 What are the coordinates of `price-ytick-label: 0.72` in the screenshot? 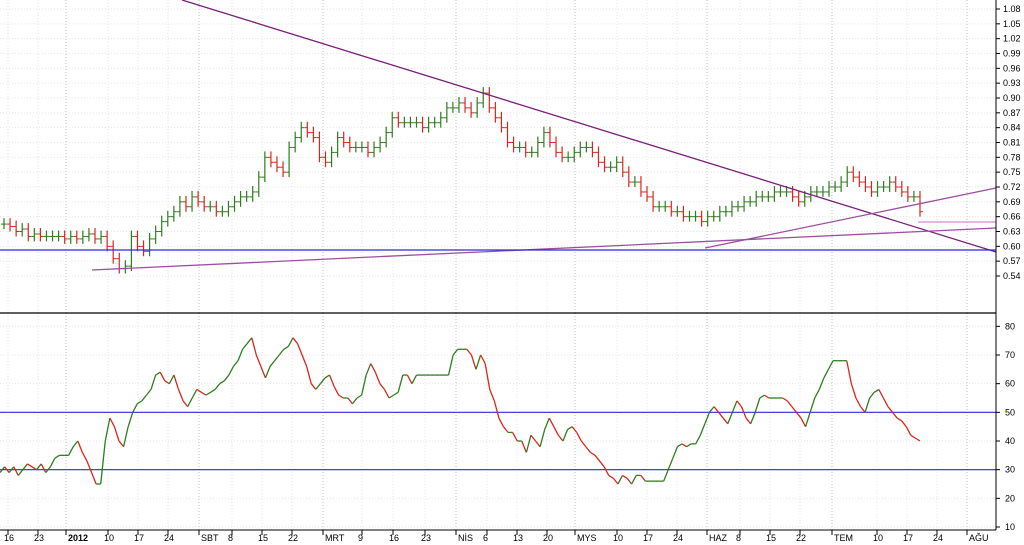 It's located at (1012, 187).